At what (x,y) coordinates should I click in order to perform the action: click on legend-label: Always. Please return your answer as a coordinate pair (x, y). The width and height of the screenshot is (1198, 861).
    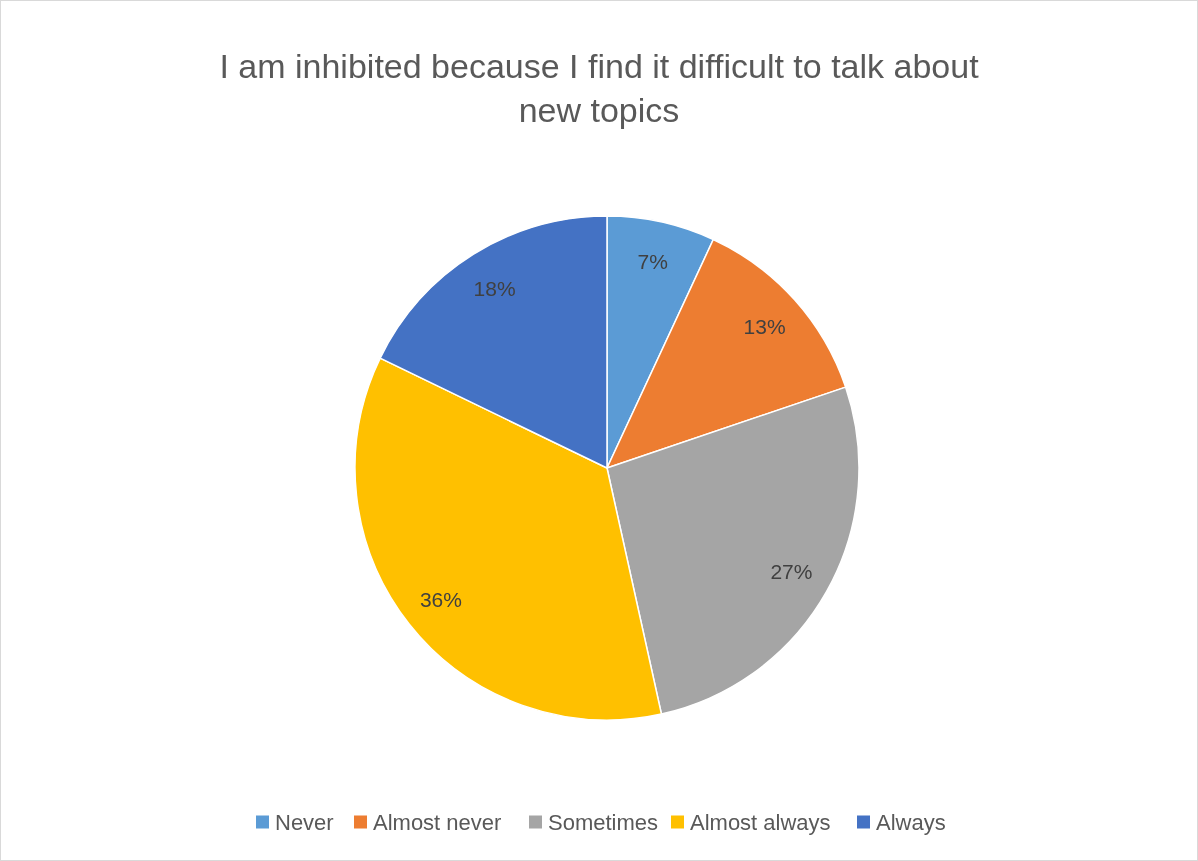
    Looking at the image, I should click on (911, 822).